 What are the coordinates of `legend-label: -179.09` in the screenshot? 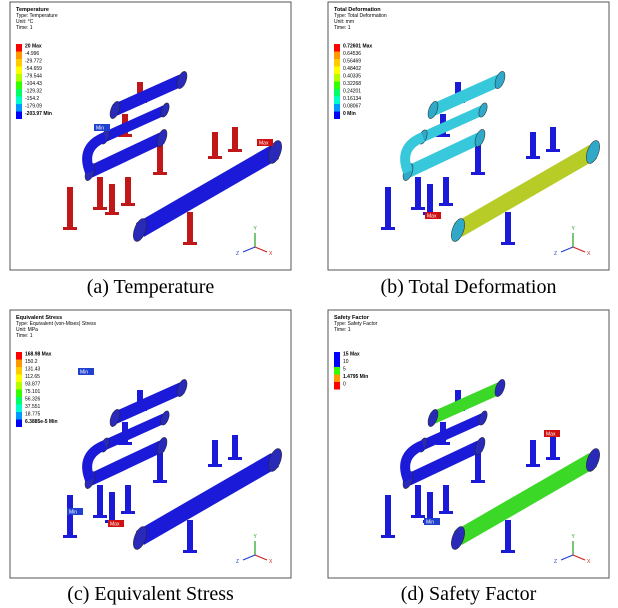 It's located at (33, 107).